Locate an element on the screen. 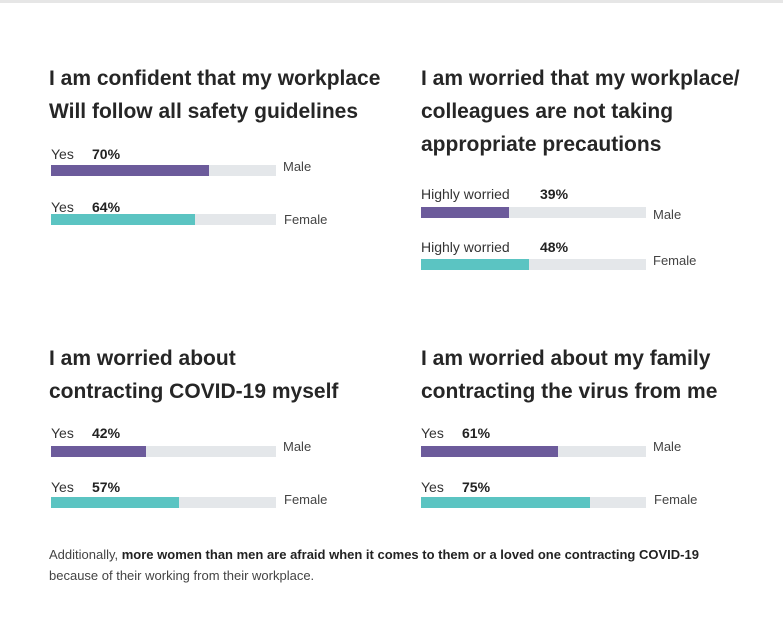 This screenshot has width=783, height=619. bar-value: 75% is located at coordinates (476, 487).